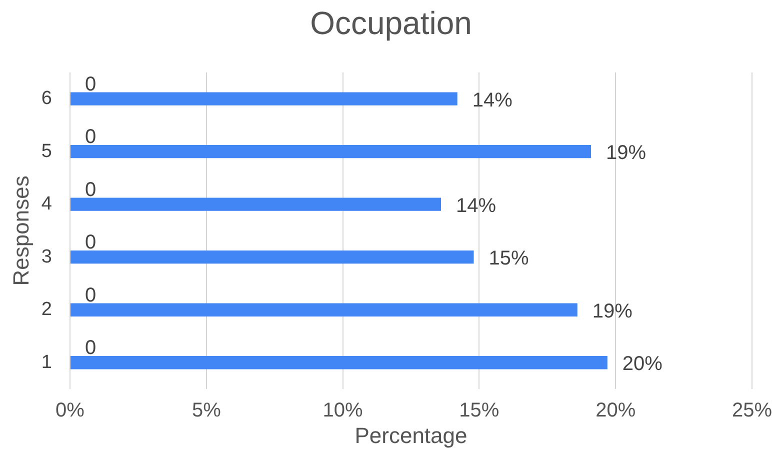  What do you see at coordinates (46, 151) in the screenshot?
I see `y-tick-label: 5` at bounding box center [46, 151].